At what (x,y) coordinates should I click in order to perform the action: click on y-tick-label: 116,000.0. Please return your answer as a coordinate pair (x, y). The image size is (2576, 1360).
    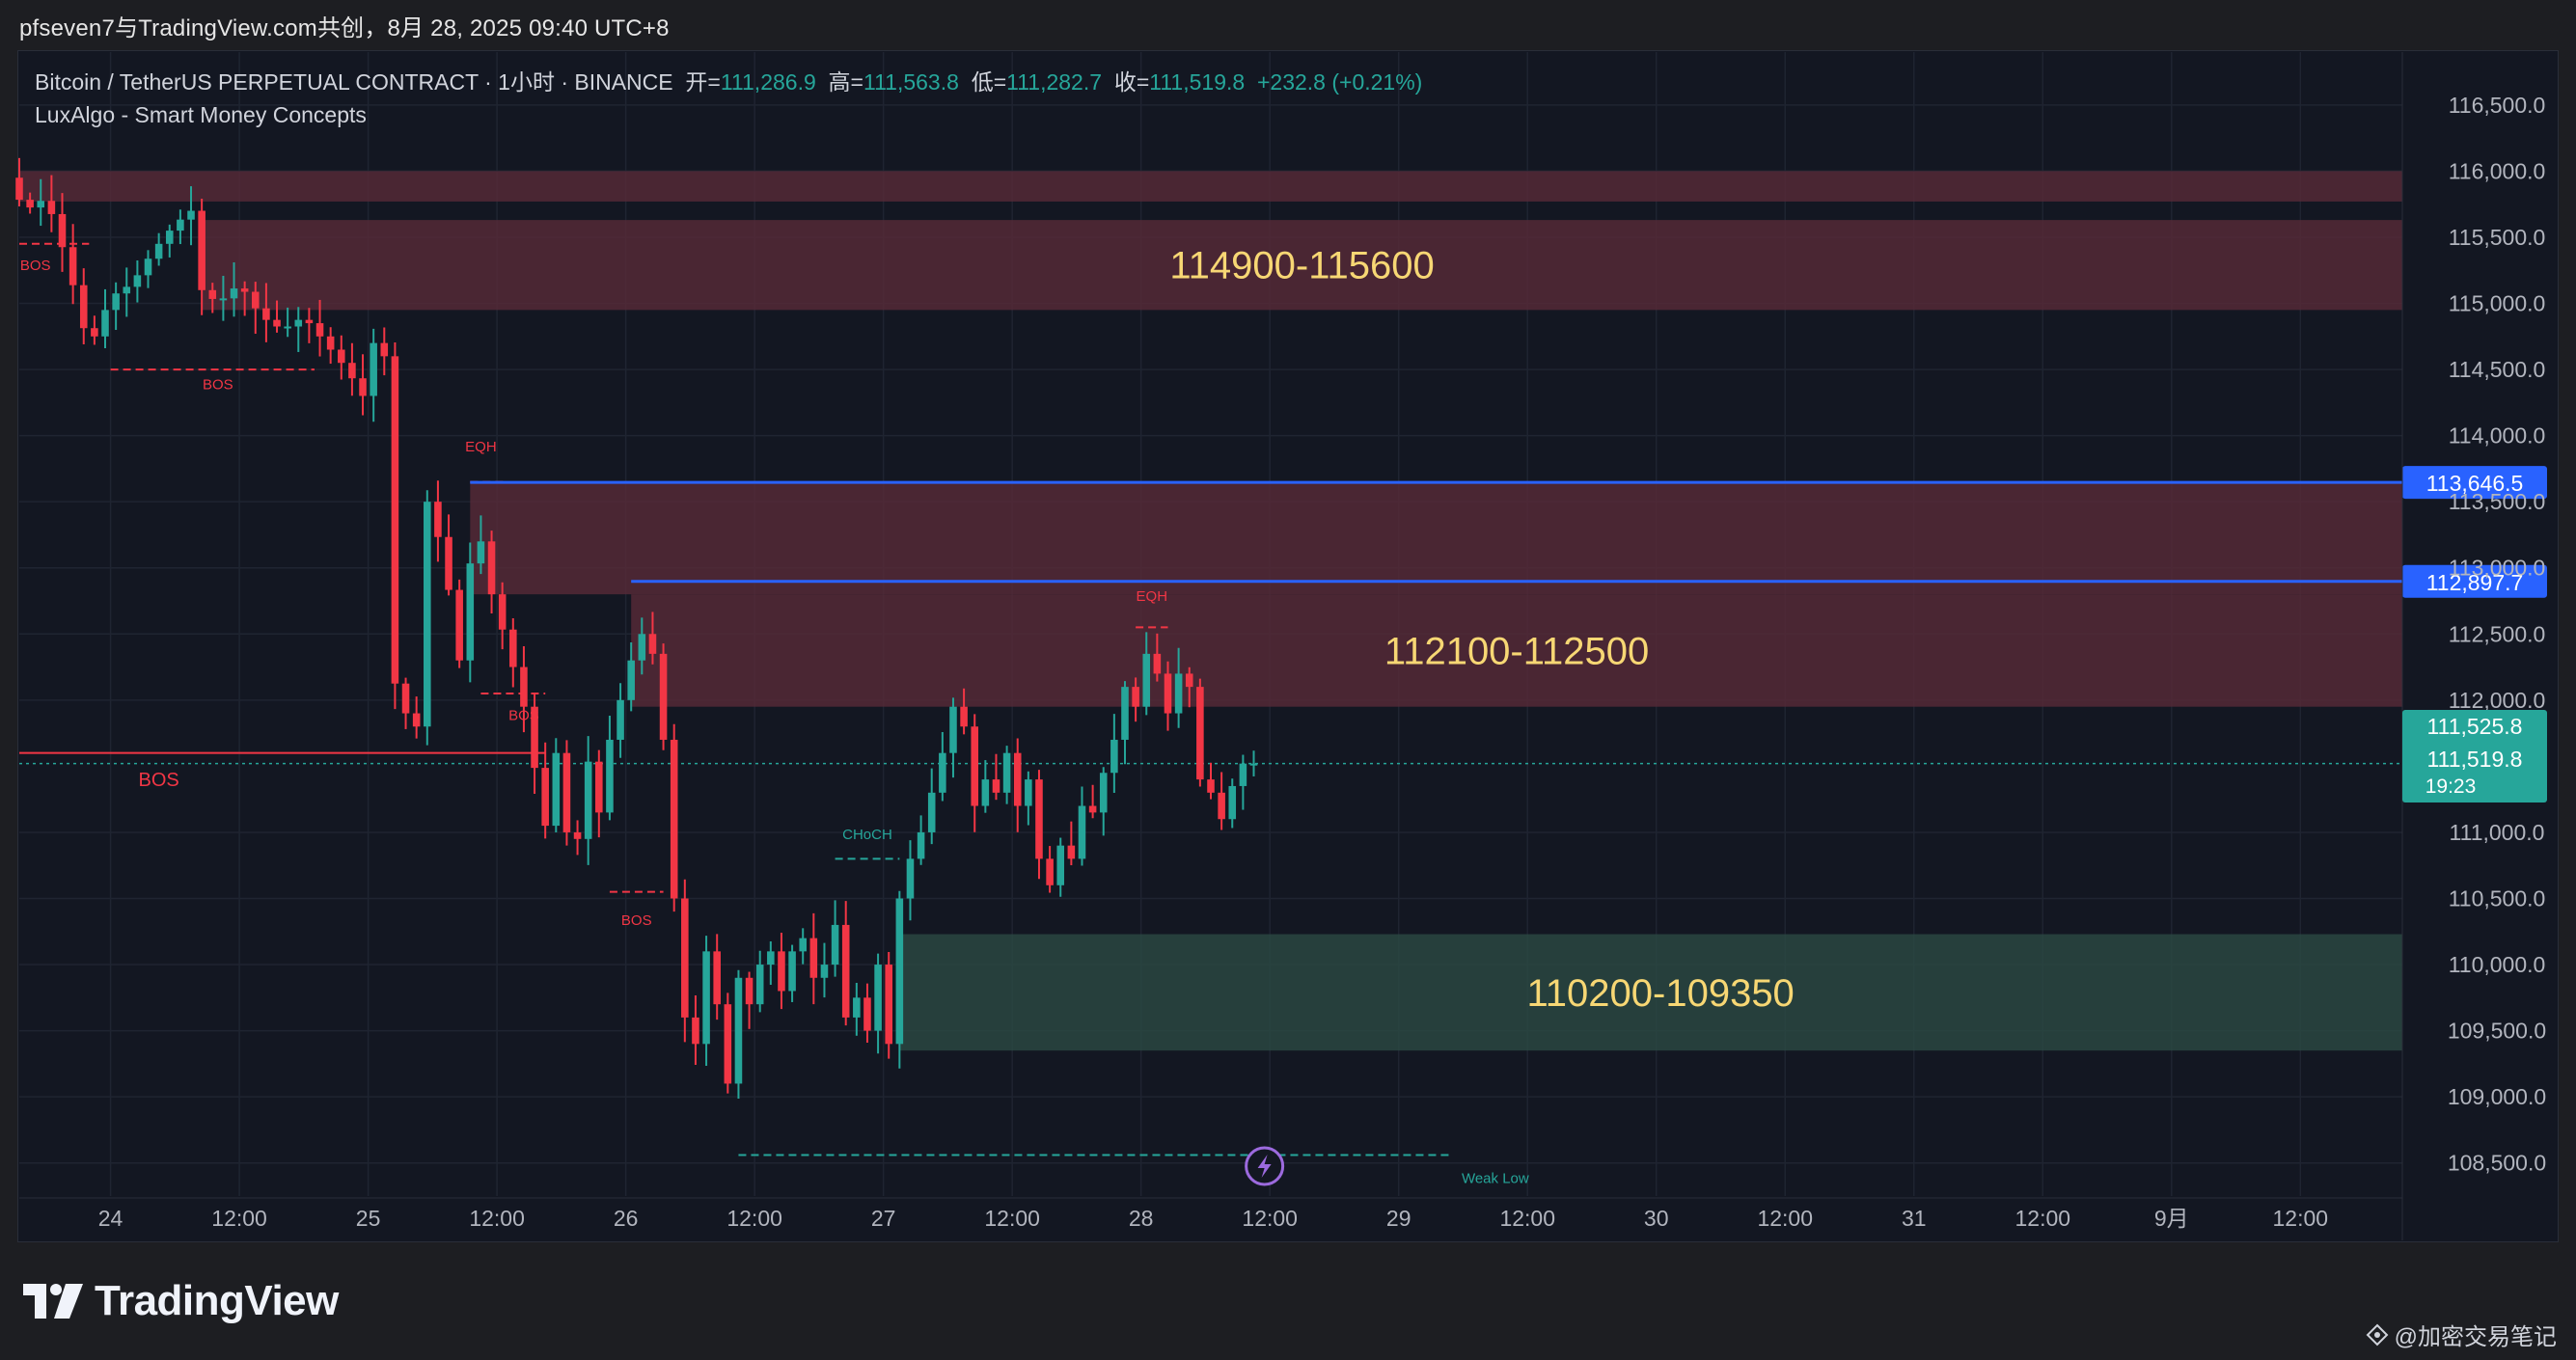
    Looking at the image, I should click on (2497, 170).